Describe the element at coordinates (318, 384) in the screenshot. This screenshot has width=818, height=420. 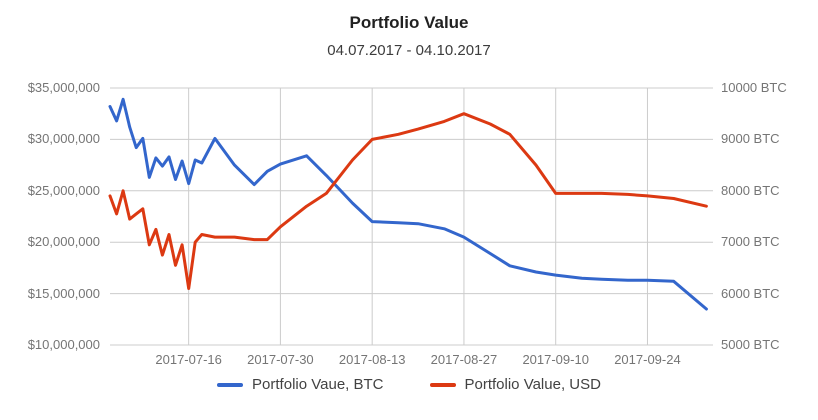
I see `legend-label-btc: Portfolio Vaue, BTC` at that location.